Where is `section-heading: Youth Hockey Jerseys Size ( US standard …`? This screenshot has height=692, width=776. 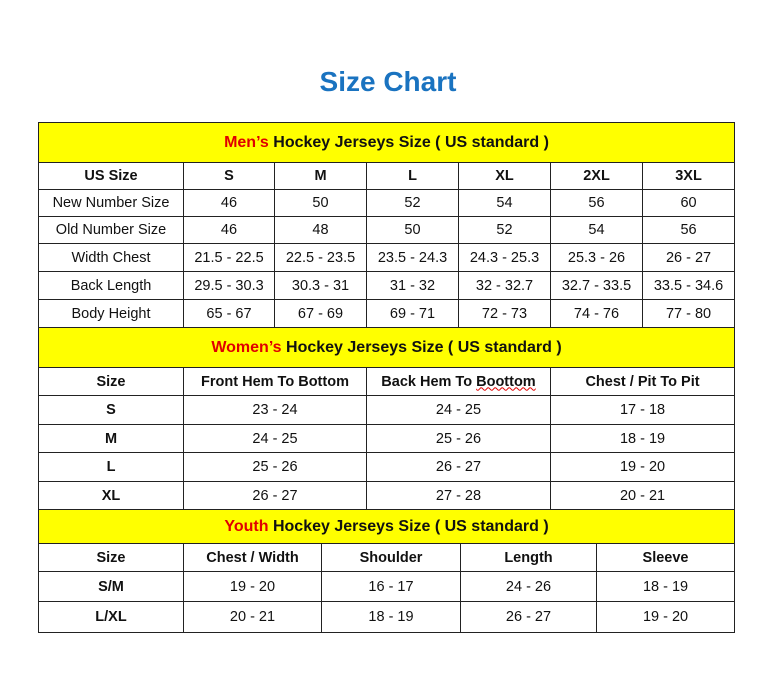
section-heading: Youth Hockey Jerseys Size ( US standard … is located at coordinates (386, 526).